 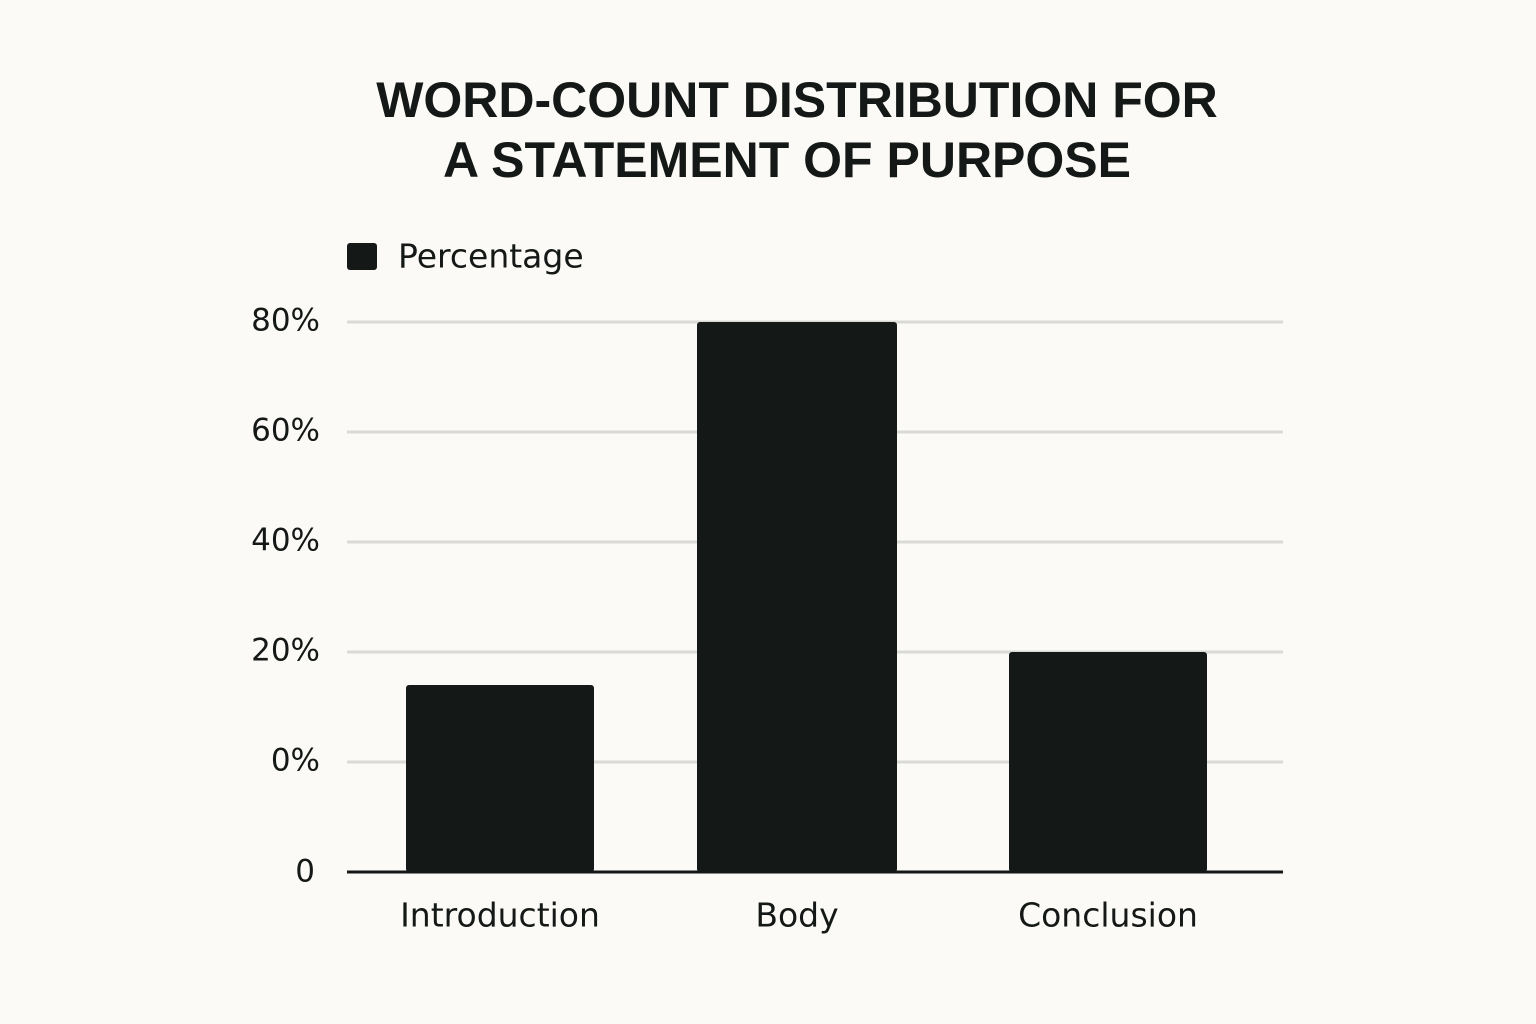 I want to click on legend-swatch, so click(x=362, y=256).